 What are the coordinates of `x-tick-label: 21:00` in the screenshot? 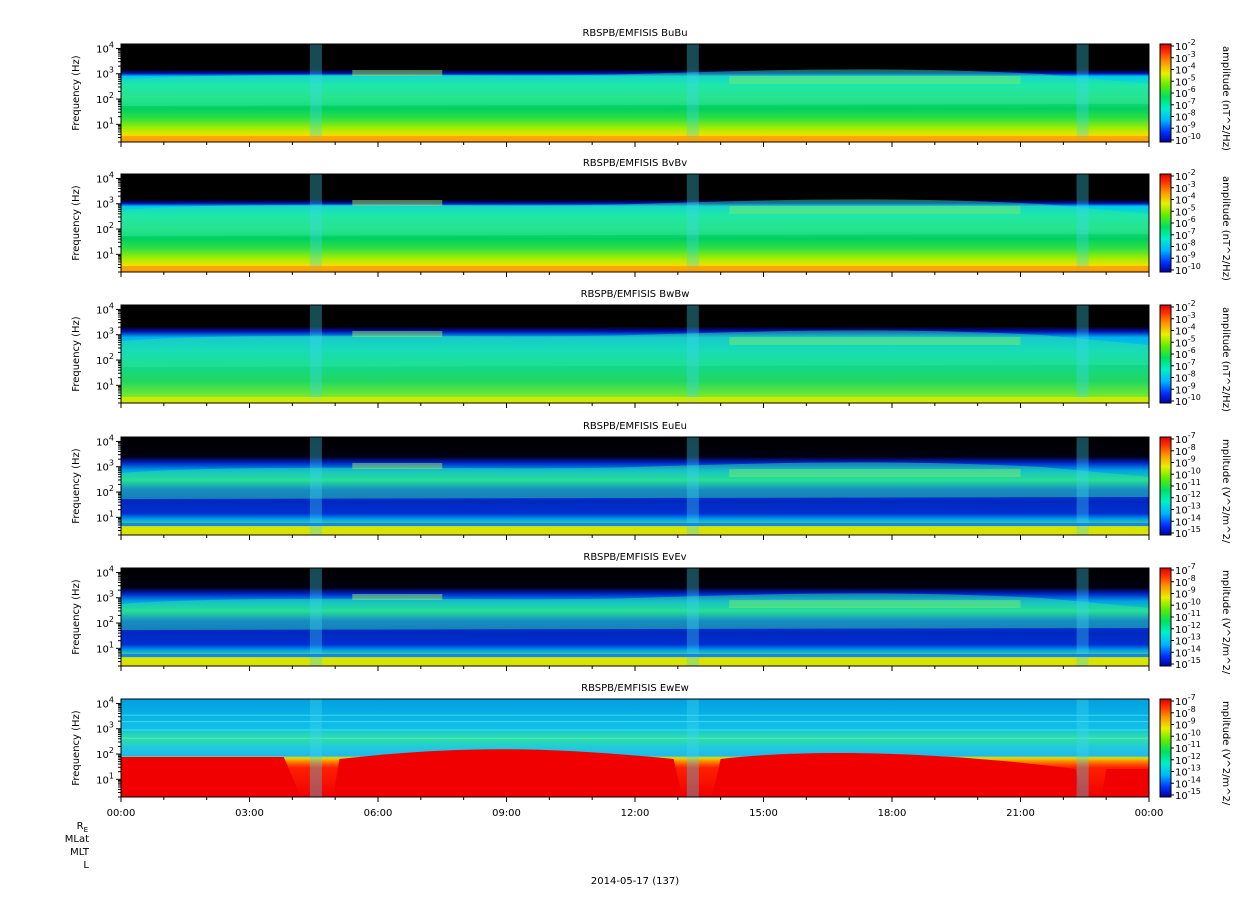 It's located at (1020, 813).